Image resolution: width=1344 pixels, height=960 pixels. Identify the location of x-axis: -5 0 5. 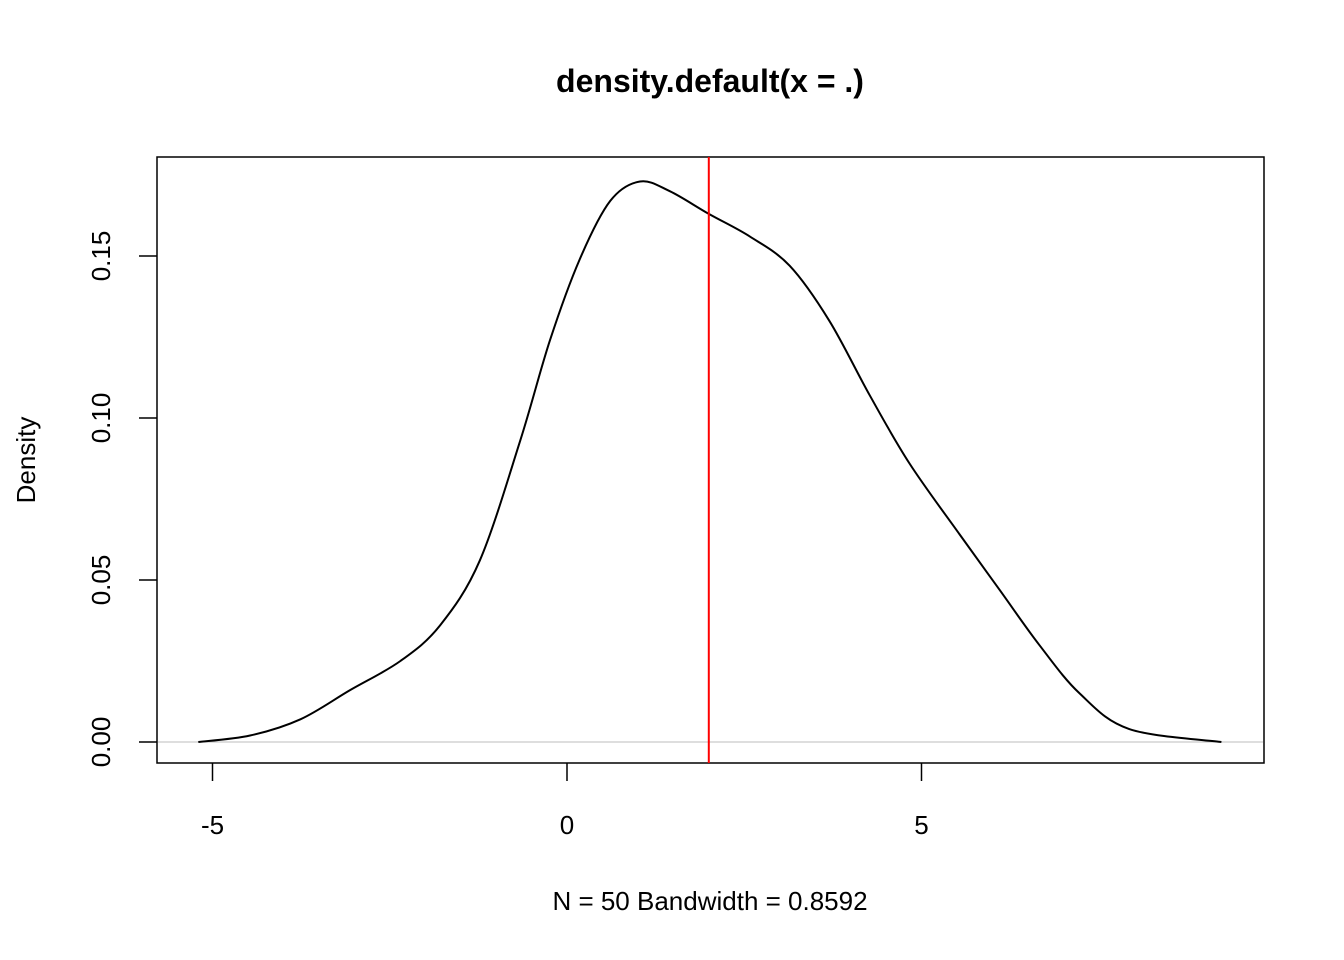
(565, 801).